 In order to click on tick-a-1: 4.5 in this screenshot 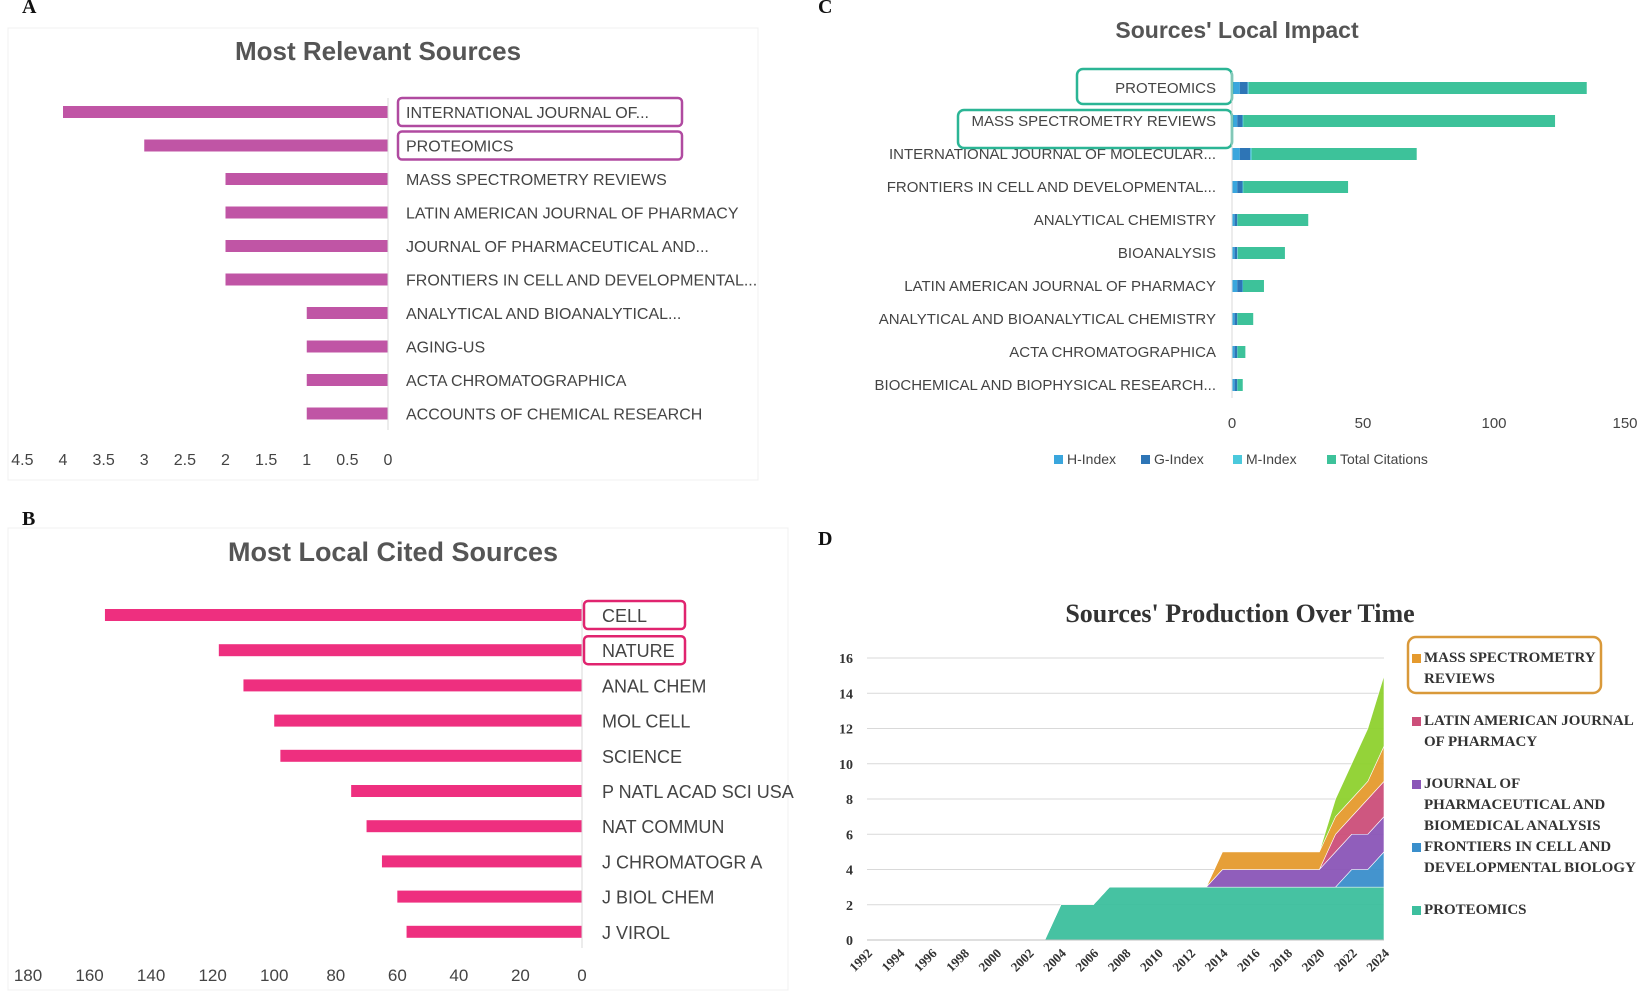, I will do `click(22, 460)`.